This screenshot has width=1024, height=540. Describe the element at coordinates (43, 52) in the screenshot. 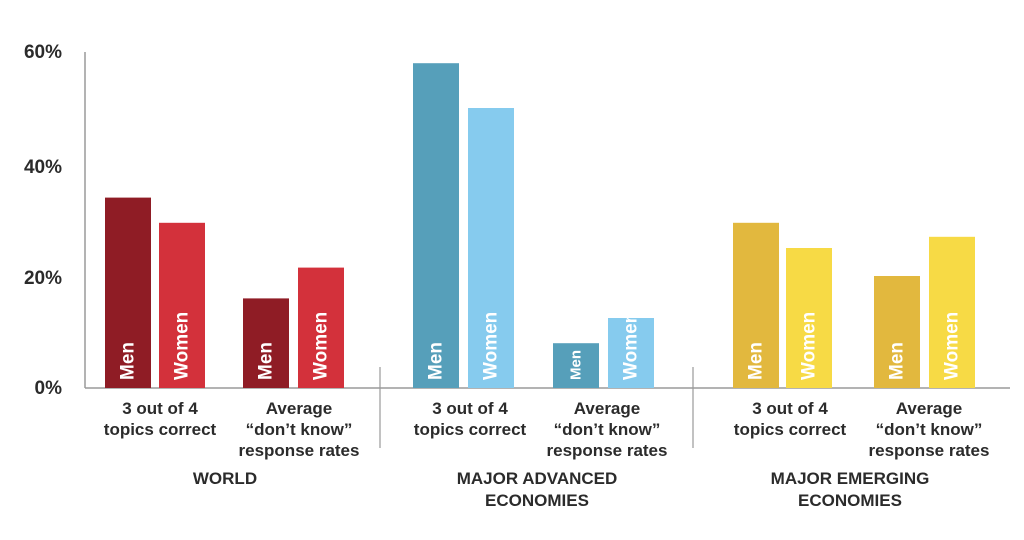

I see `y-tick-label: 60%` at that location.